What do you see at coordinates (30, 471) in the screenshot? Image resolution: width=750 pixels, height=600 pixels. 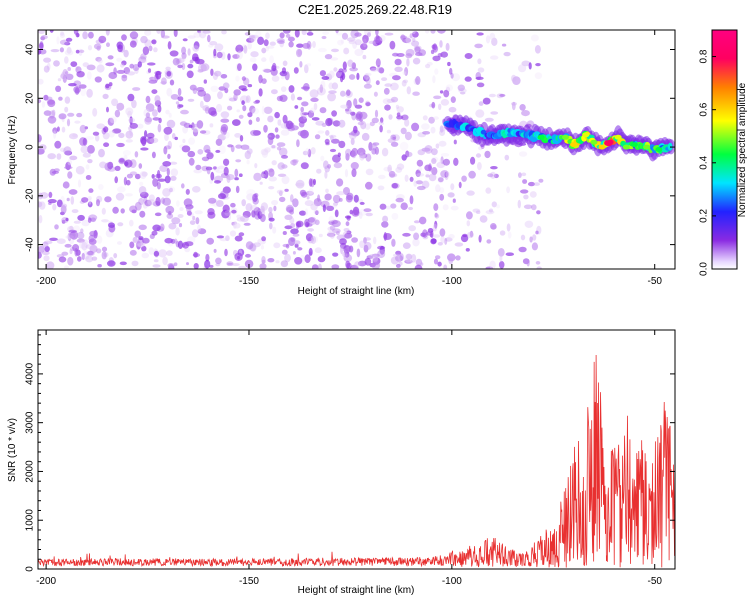 I see `snr-y-tick-label: 2000` at bounding box center [30, 471].